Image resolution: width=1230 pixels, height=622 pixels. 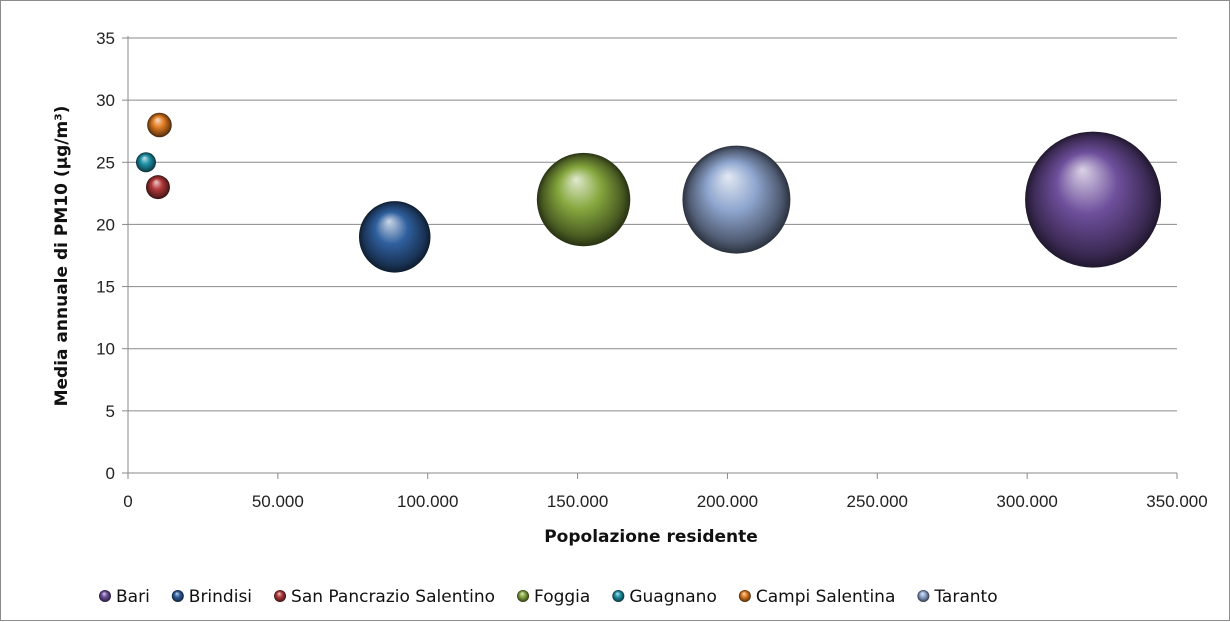 I want to click on y-tick-label: 25, so click(x=105, y=162).